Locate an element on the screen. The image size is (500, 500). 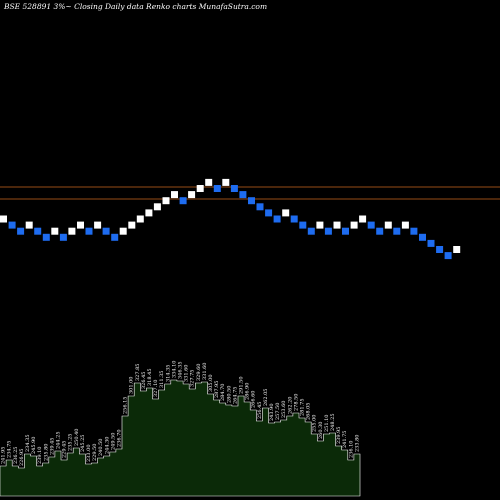
volume-label: 262.20 is located at coordinates (290, 406).